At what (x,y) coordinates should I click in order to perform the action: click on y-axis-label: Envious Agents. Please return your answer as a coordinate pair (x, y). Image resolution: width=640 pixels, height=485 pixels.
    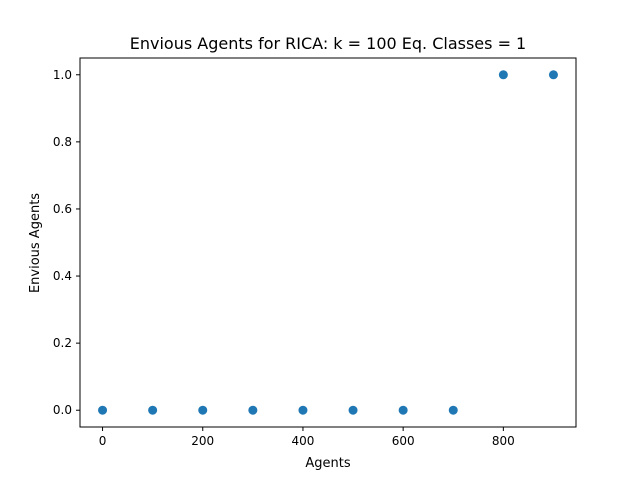
    Looking at the image, I should click on (35, 243).